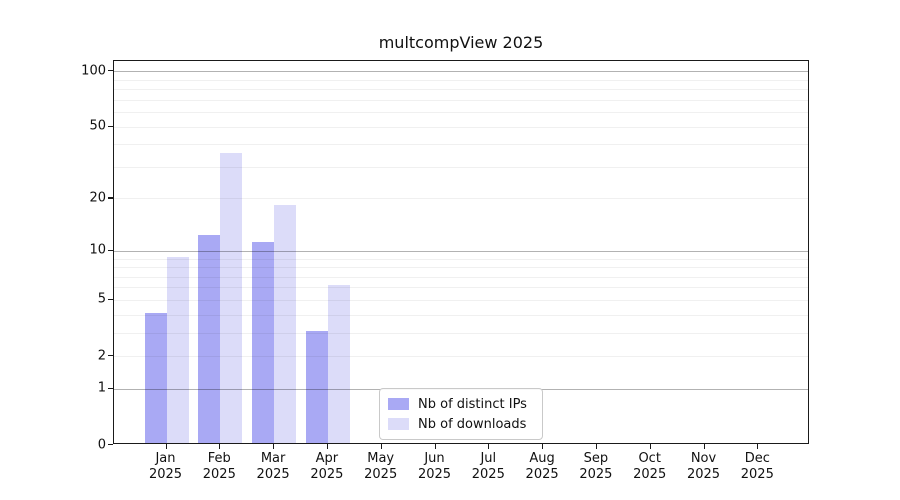 The image size is (900, 500). What do you see at coordinates (273, 466) in the screenshot?
I see `x-tick-label-mar: Mar 2025` at bounding box center [273, 466].